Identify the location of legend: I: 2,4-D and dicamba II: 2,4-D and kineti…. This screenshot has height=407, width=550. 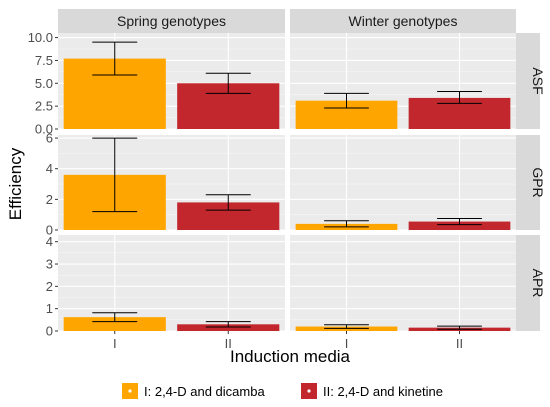
(282, 391).